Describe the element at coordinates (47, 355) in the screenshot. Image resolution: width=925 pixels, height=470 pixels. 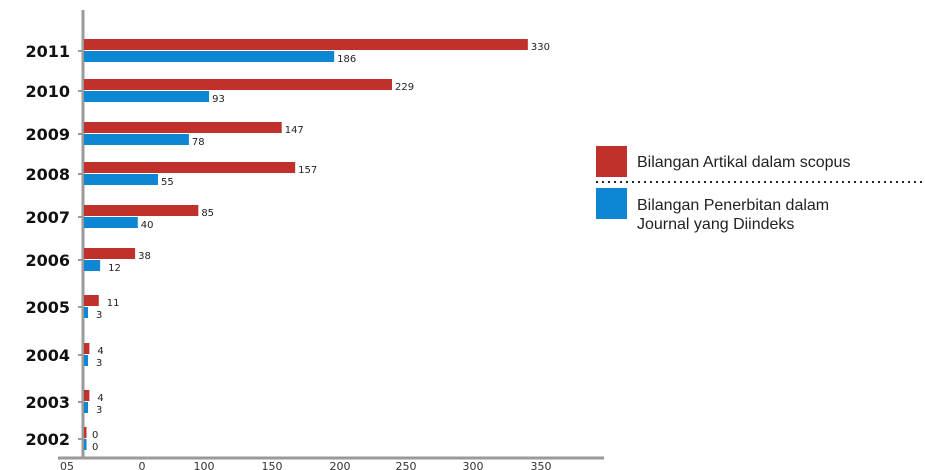
I see `y-tick-label: 2004` at that location.